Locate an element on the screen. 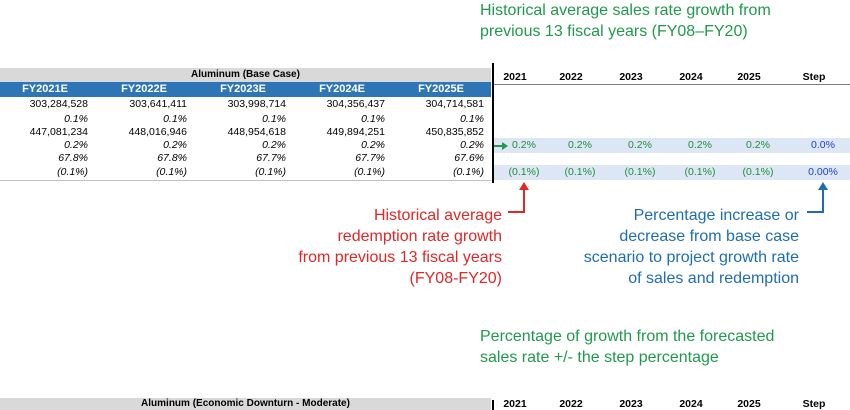 Image resolution: width=850 pixels, height=410 pixels. redemption-growth-row: (0.1%) (0.1%) (0.1%) (0.1%) (0.1%) 0.00% is located at coordinates (672, 172).